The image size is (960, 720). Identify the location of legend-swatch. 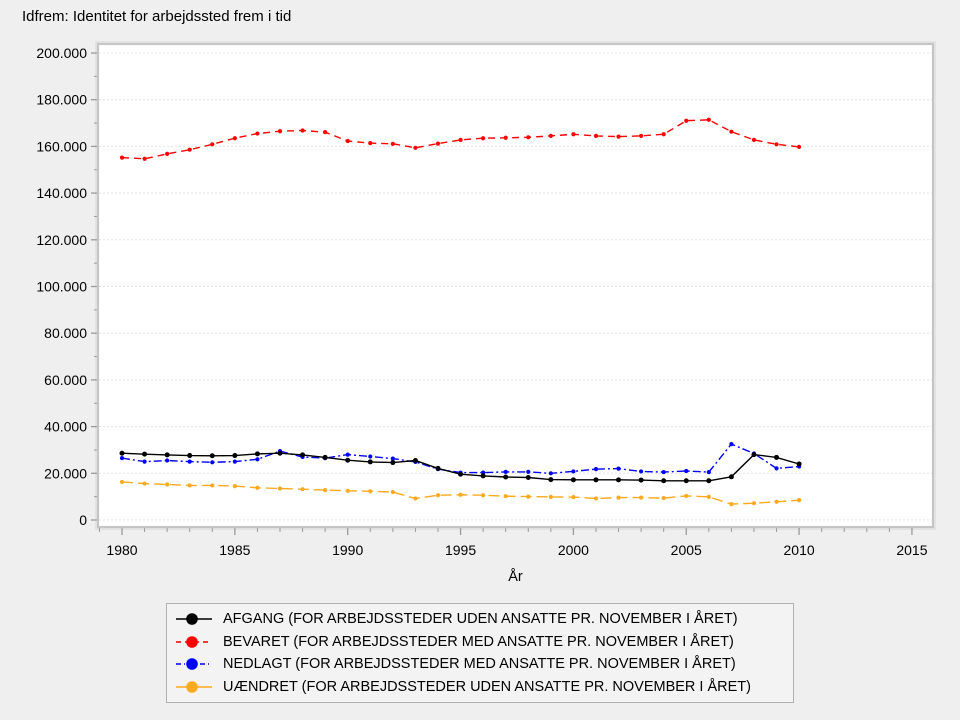
(194, 641).